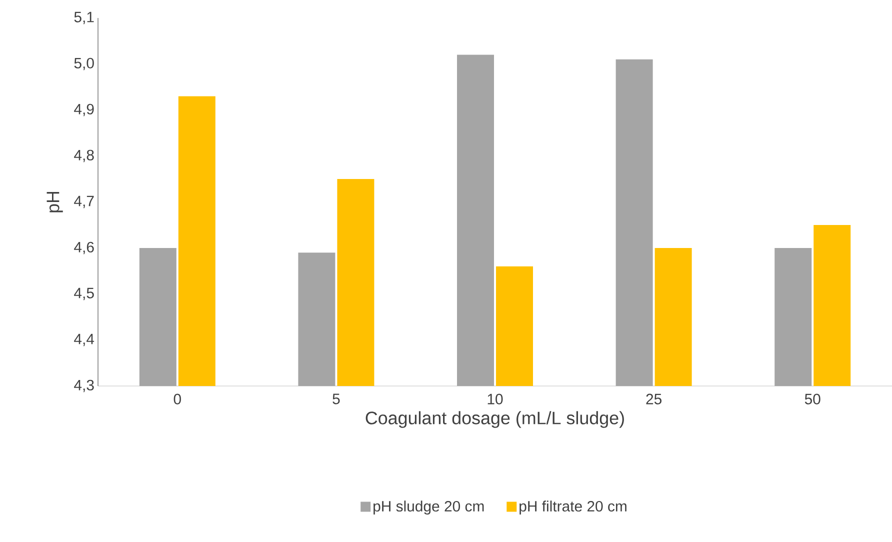 The width and height of the screenshot is (892, 542). I want to click on legend-label: pH sludge 20 cm, so click(429, 507).